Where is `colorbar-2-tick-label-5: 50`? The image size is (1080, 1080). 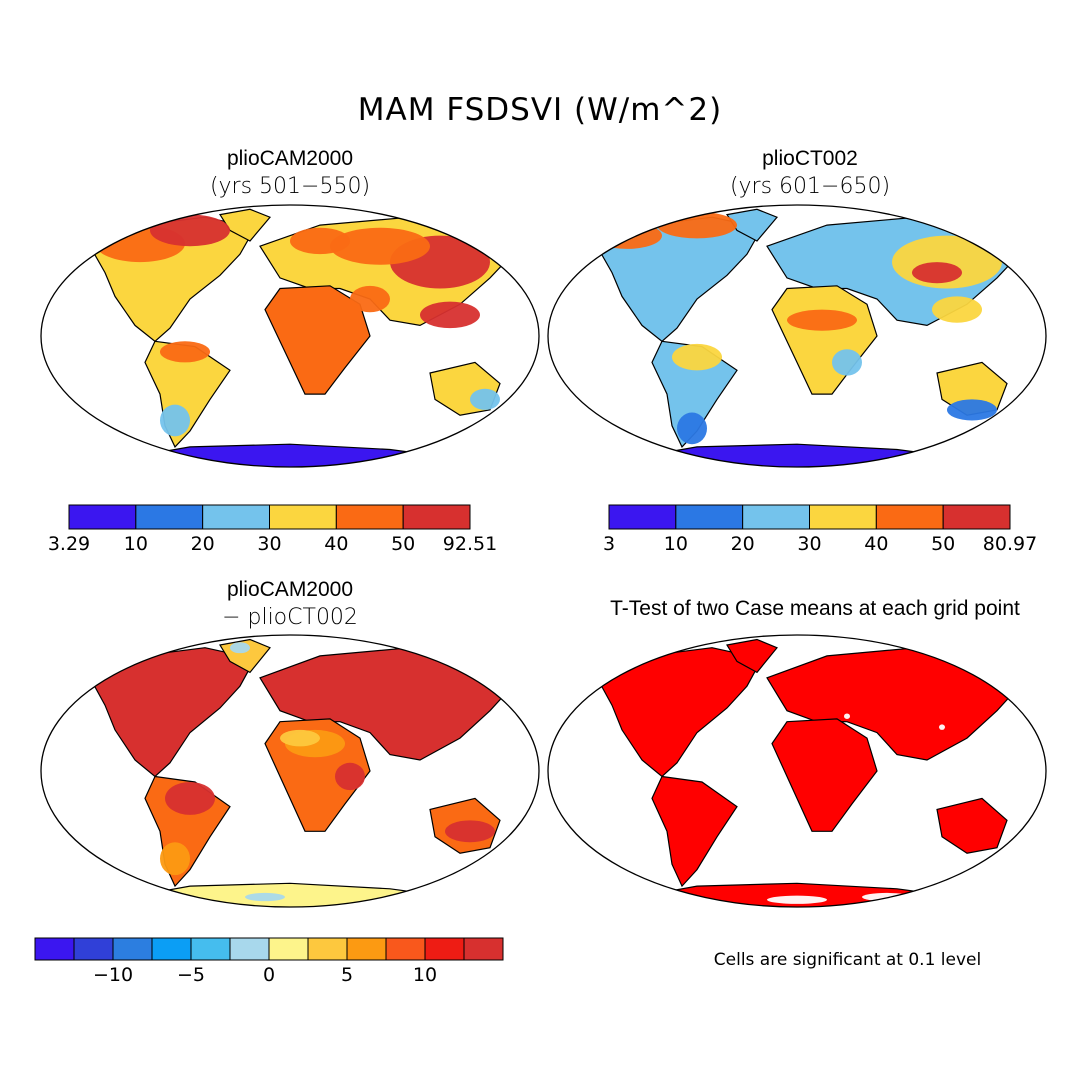
colorbar-2-tick-label-5: 50 is located at coordinates (943, 544).